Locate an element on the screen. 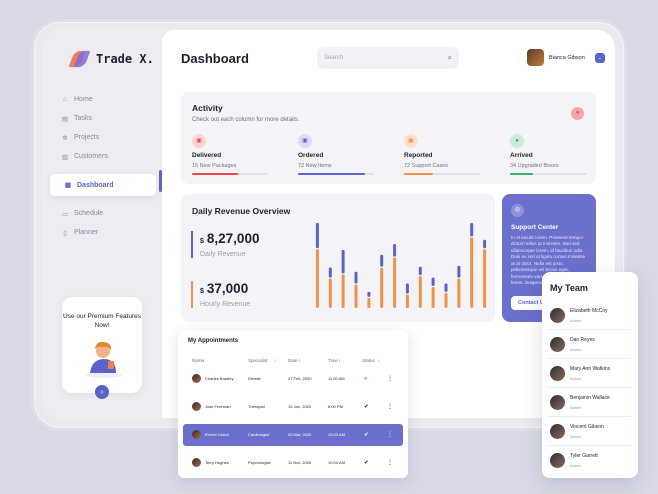 This screenshot has width=658, height=494. sidebar-item-planner: ▯ Planner is located at coordinates (102, 232).